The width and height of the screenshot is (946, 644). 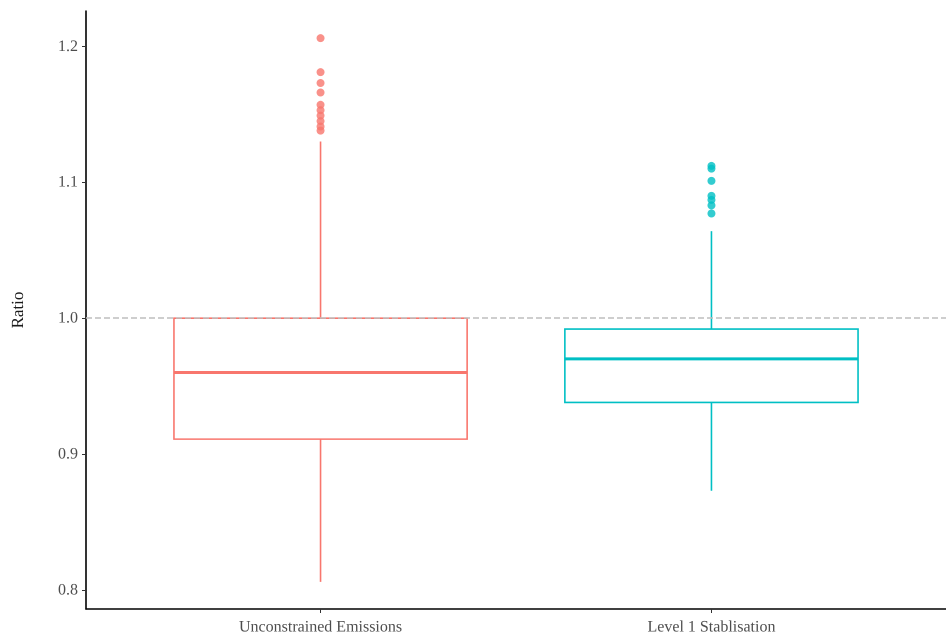 I want to click on y-tick-label: 1.1, so click(x=68, y=182).